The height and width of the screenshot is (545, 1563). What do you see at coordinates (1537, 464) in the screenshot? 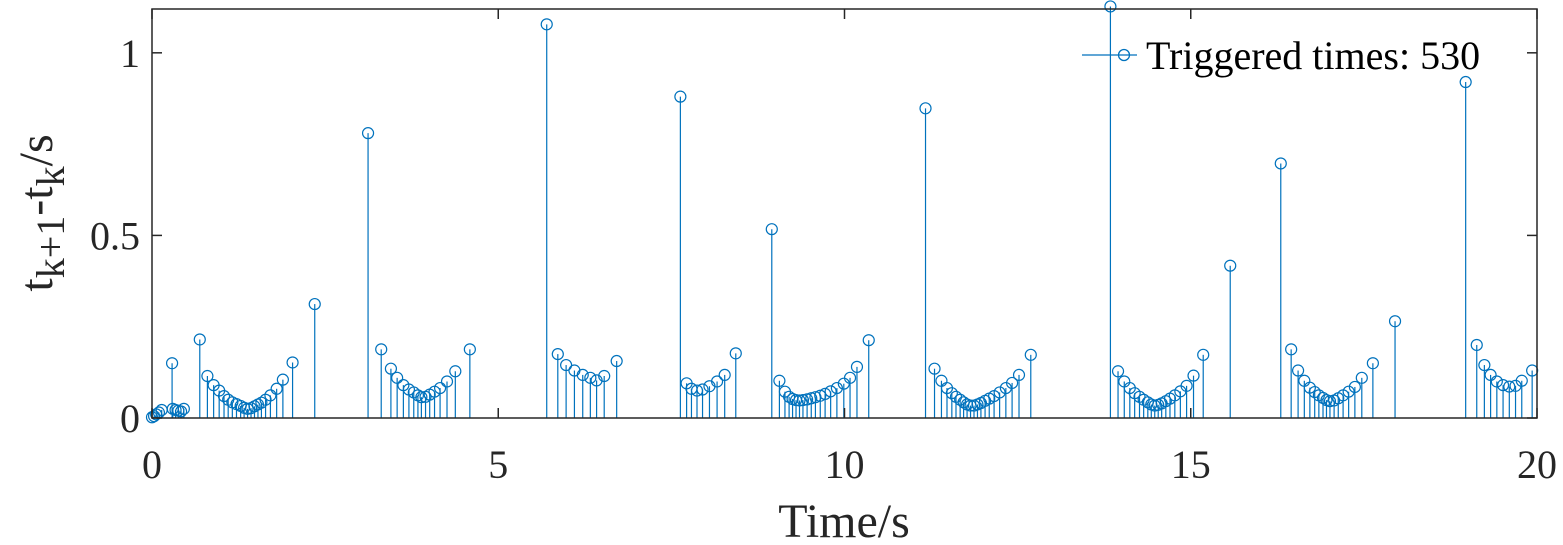
I see `x-tick-label: 20` at bounding box center [1537, 464].